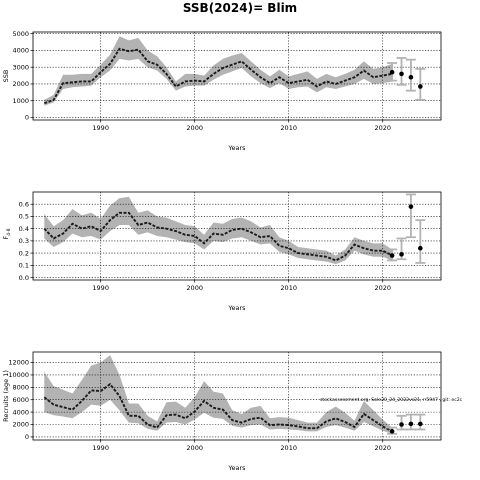 This screenshot has height=480, width=480. Describe the element at coordinates (218, 76) in the screenshot. I see `ssb-estimate-line` at that location.